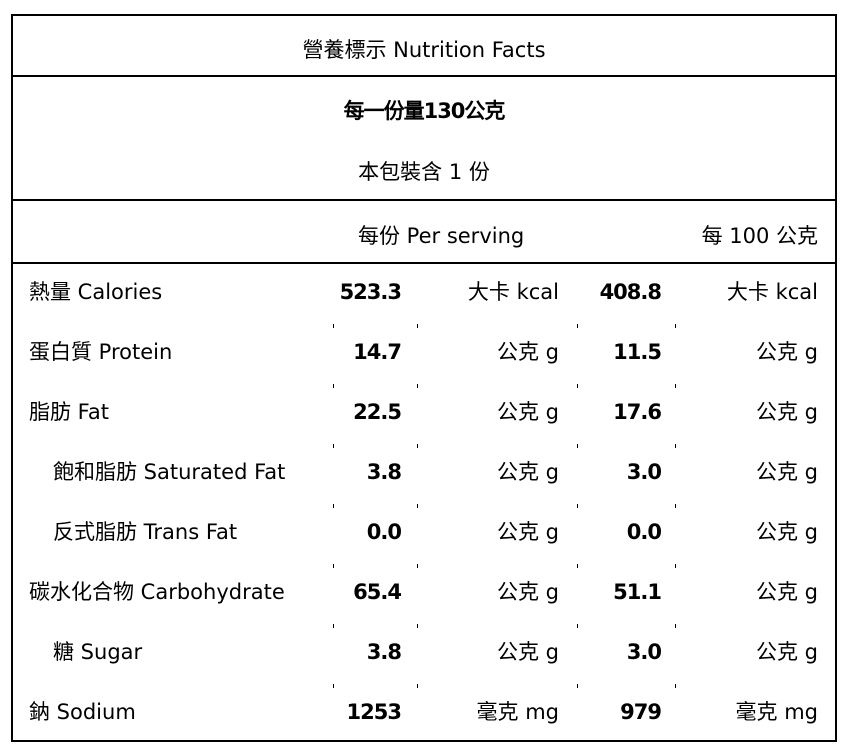  Describe the element at coordinates (441, 236) in the screenshot. I see `header-per-serving: 每份 Per serving` at that location.